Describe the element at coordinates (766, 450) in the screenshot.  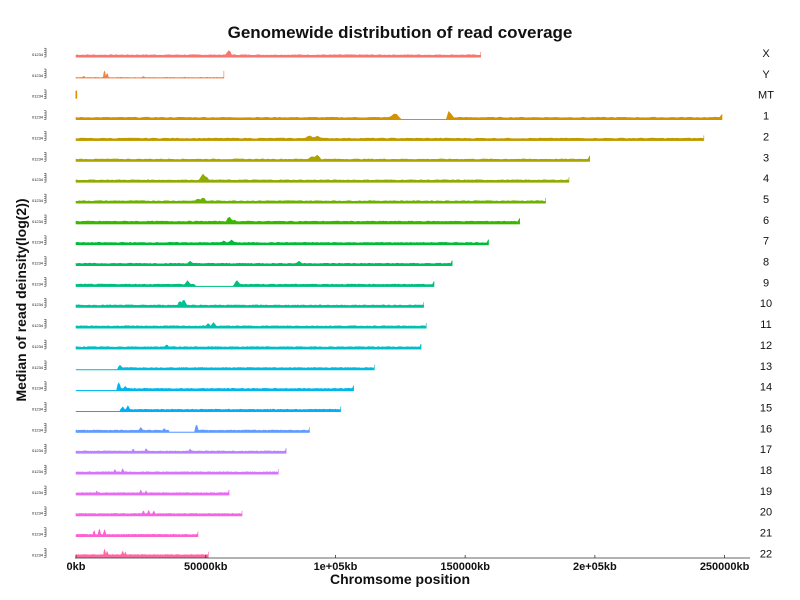
I see `strip-label: 17` at that location.